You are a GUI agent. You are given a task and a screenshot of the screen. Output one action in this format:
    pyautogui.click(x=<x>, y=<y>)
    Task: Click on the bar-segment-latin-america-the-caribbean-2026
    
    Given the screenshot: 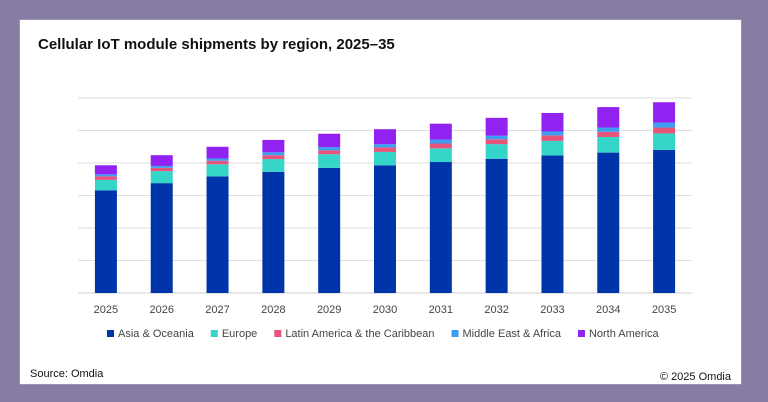 What is the action you would take?
    pyautogui.click(x=161, y=169)
    